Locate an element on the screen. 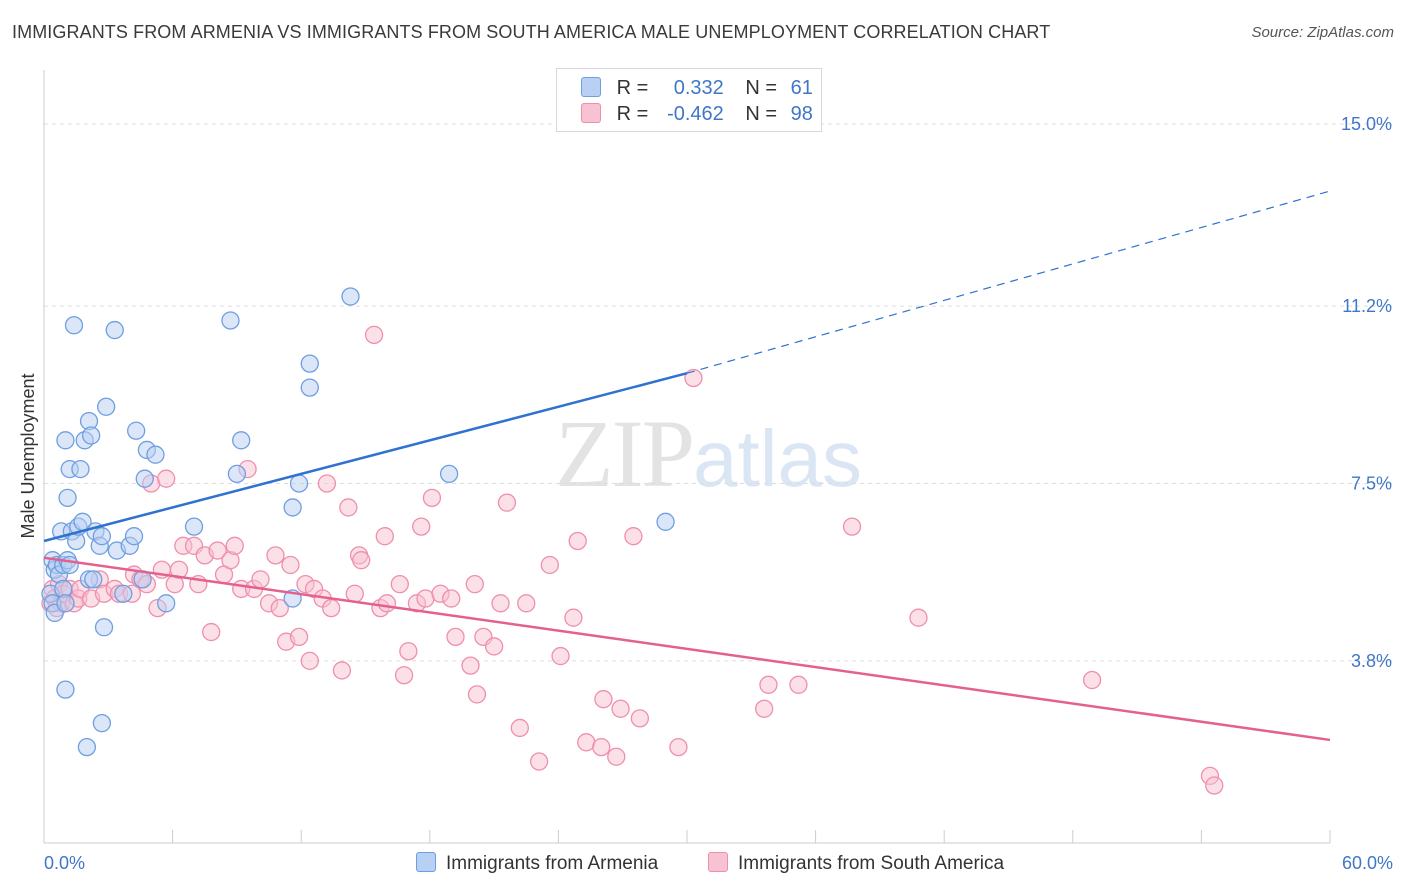 The height and width of the screenshot is (892, 1406). legend-n-value-south-america: 98 is located at coordinates (801, 114).